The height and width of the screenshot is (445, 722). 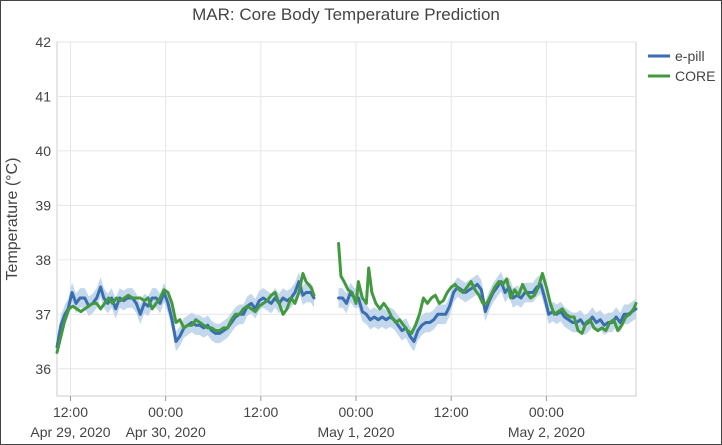 What do you see at coordinates (346, 14) in the screenshot?
I see `chart-title: MAR: Core Body Temperature Prediction` at bounding box center [346, 14].